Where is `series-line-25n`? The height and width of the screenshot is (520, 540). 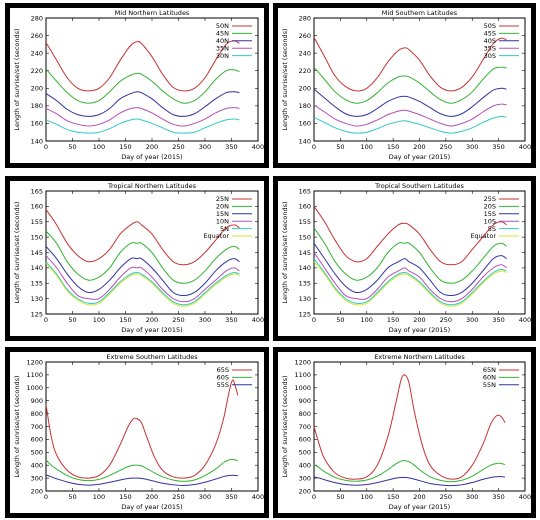
series-line-25n is located at coordinates (142, 237).